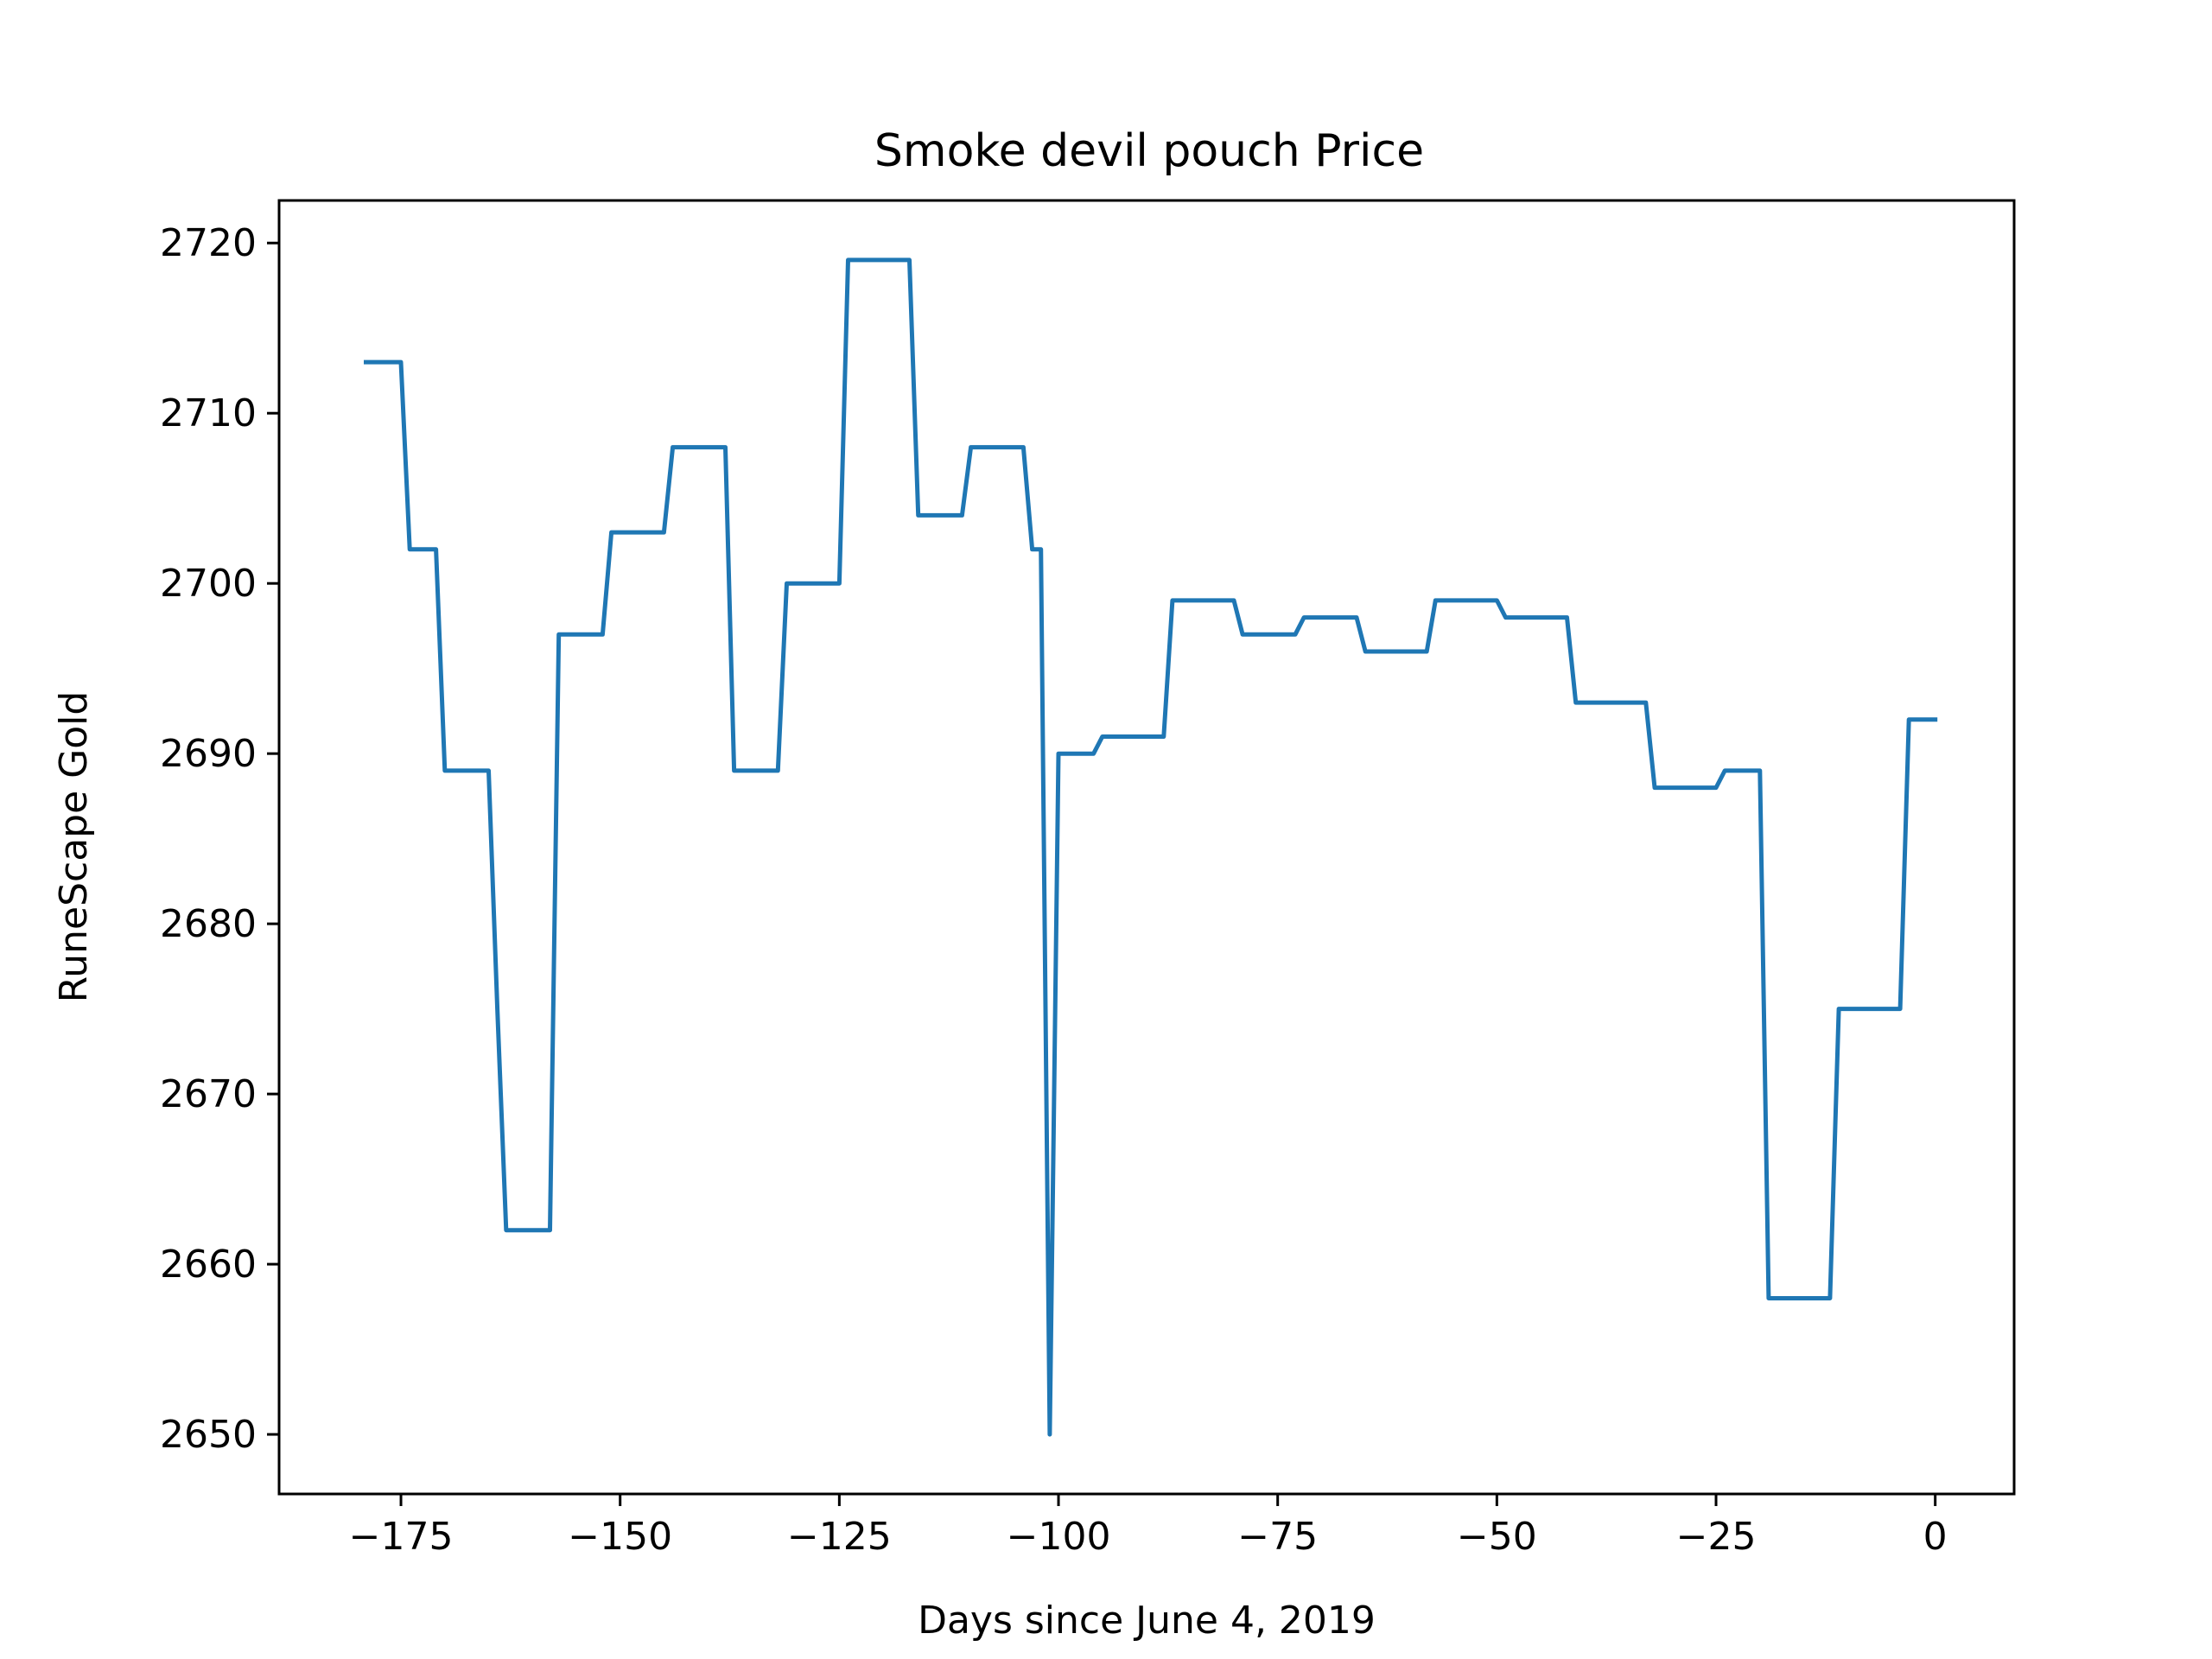  I want to click on x-tick-label: −25, so click(1716, 1537).